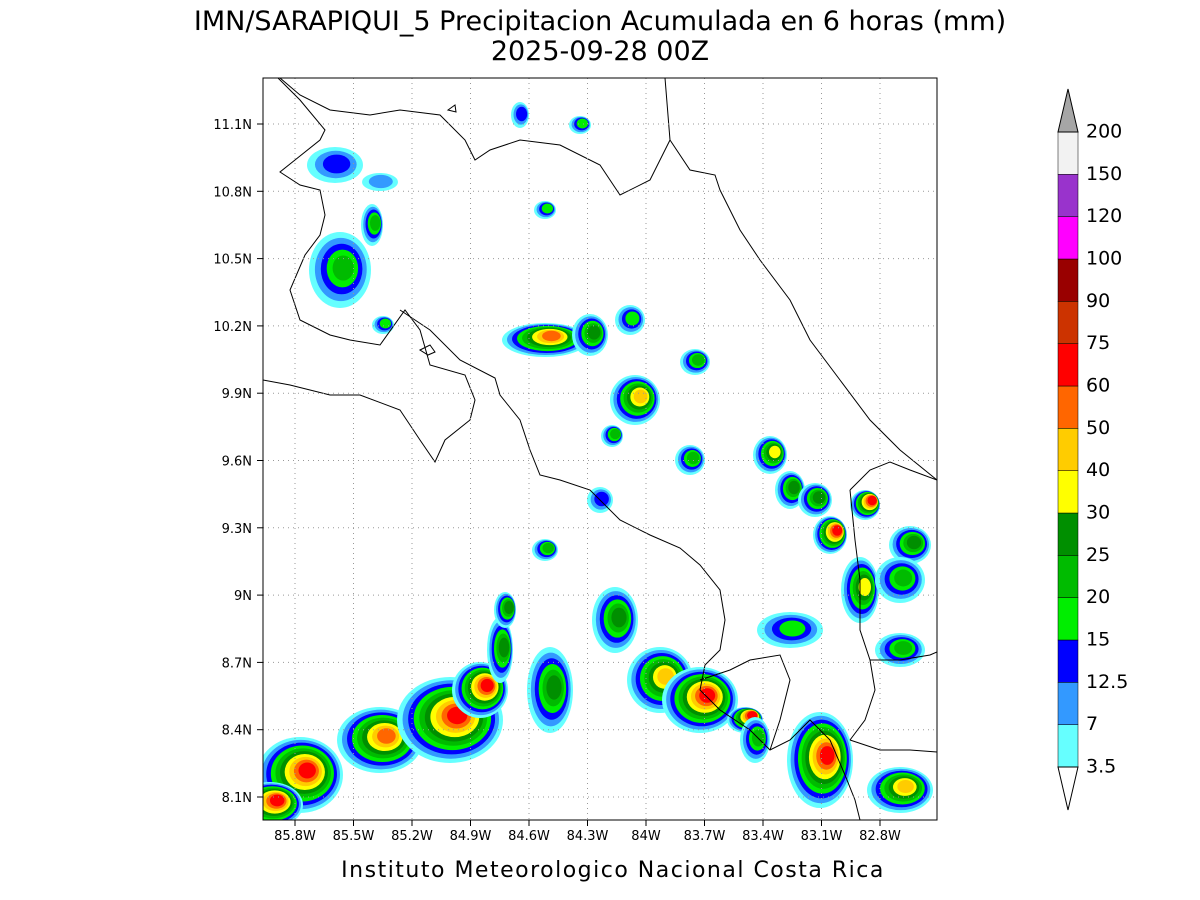 Image resolution: width=1200 pixels, height=900 pixels. What do you see at coordinates (1104, 216) in the screenshot?
I see `colorbar-label: 120` at bounding box center [1104, 216].